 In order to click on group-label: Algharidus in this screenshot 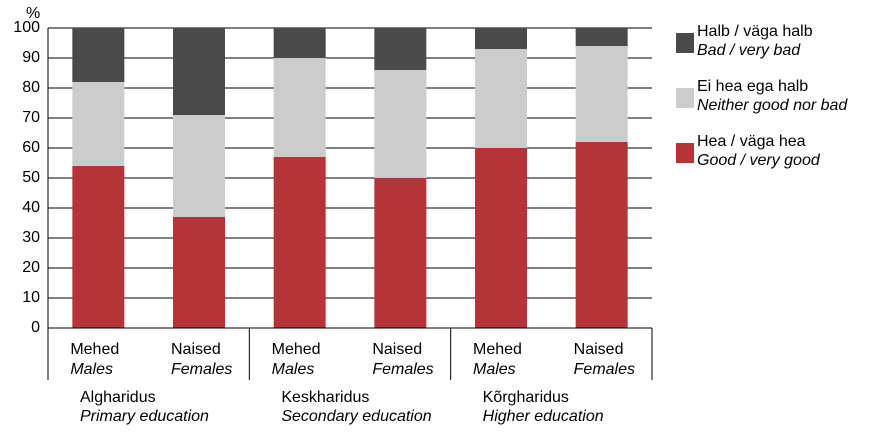, I will do `click(118, 397)`.